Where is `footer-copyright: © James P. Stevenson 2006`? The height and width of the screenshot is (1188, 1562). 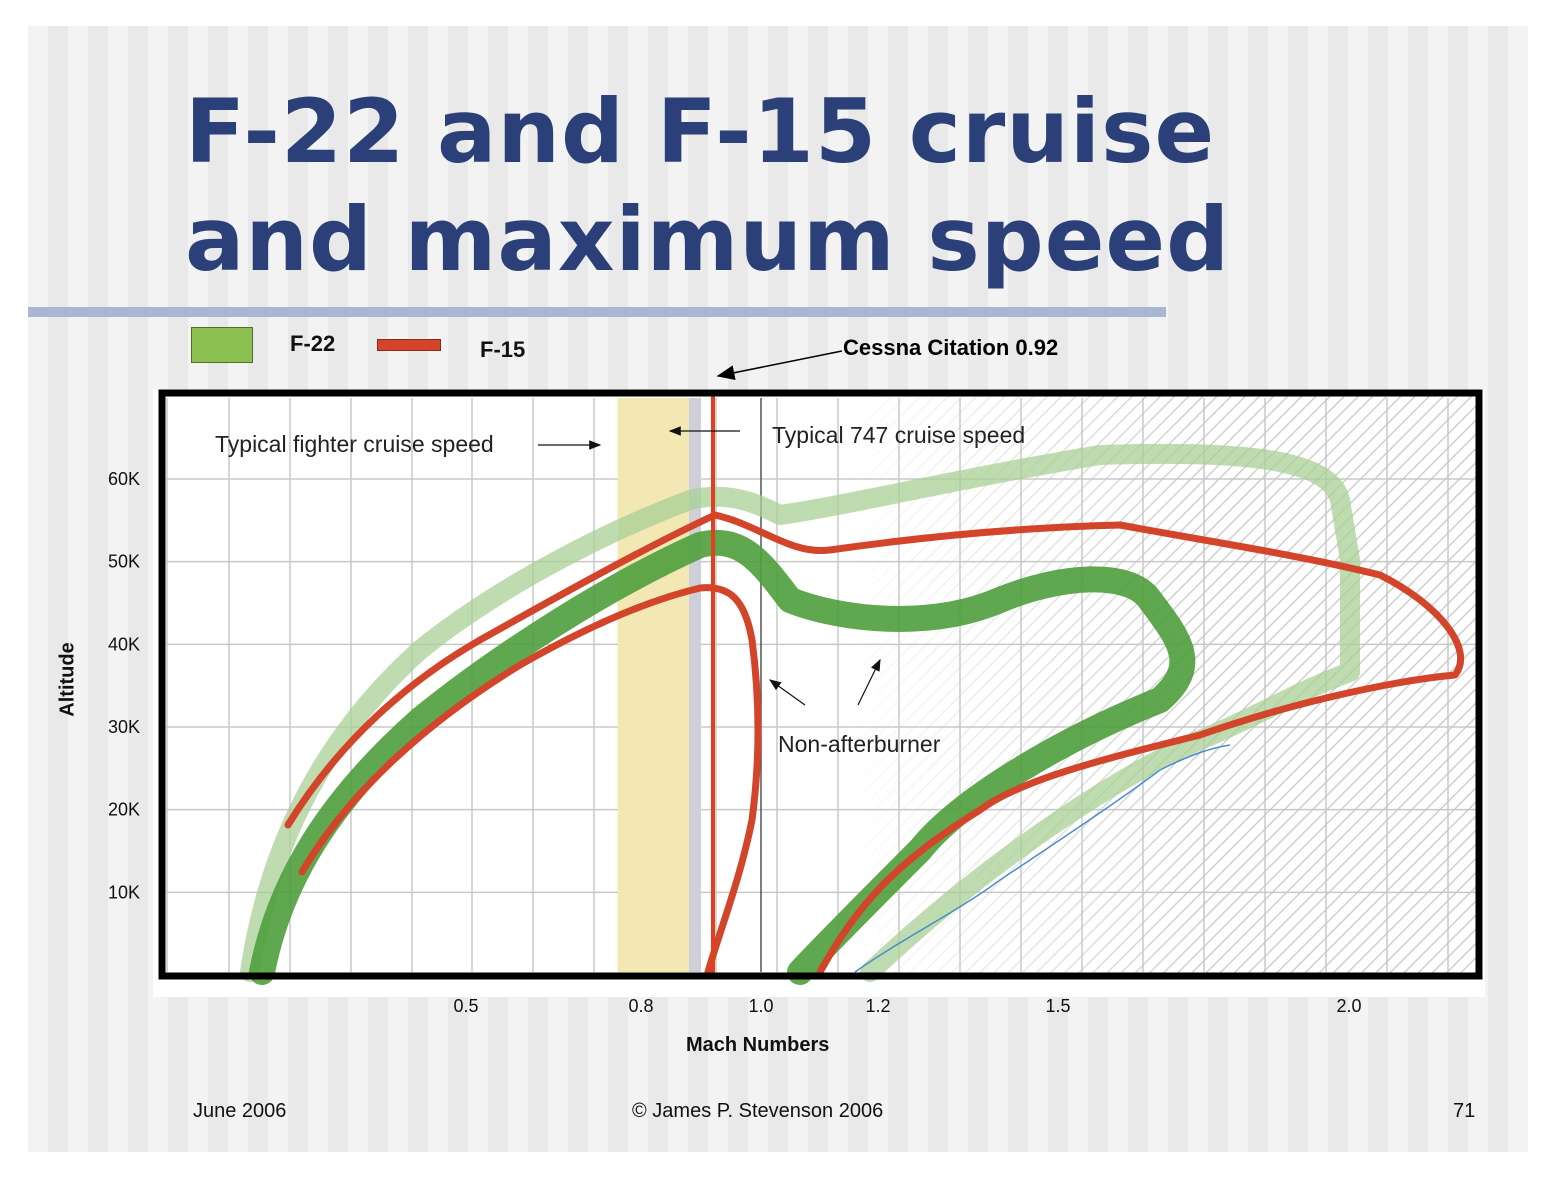
footer-copyright: © James P. Stevenson 2006 is located at coordinates (758, 1111).